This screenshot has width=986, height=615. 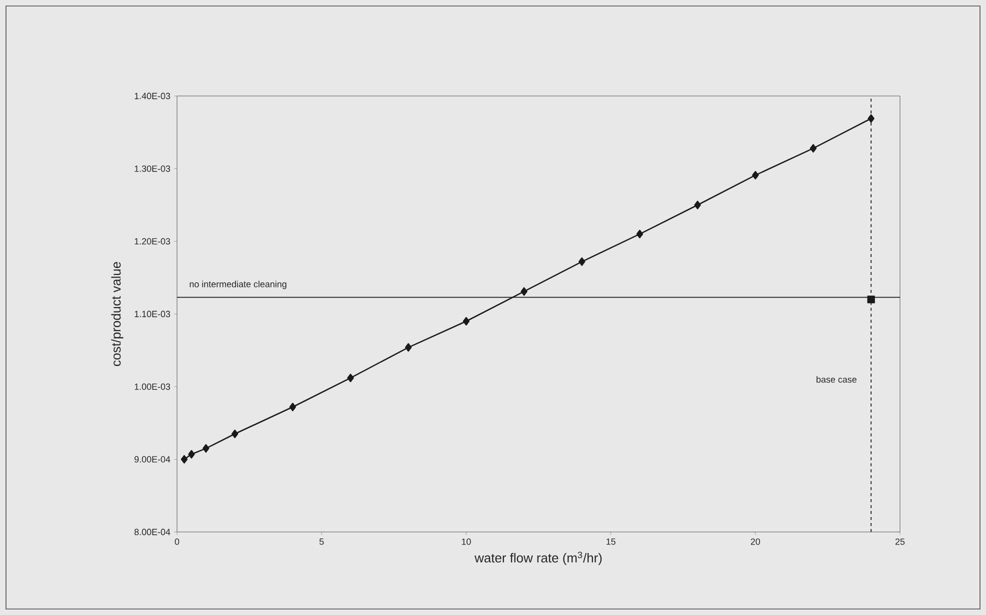 I want to click on x-tick-label: 25, so click(x=900, y=541).